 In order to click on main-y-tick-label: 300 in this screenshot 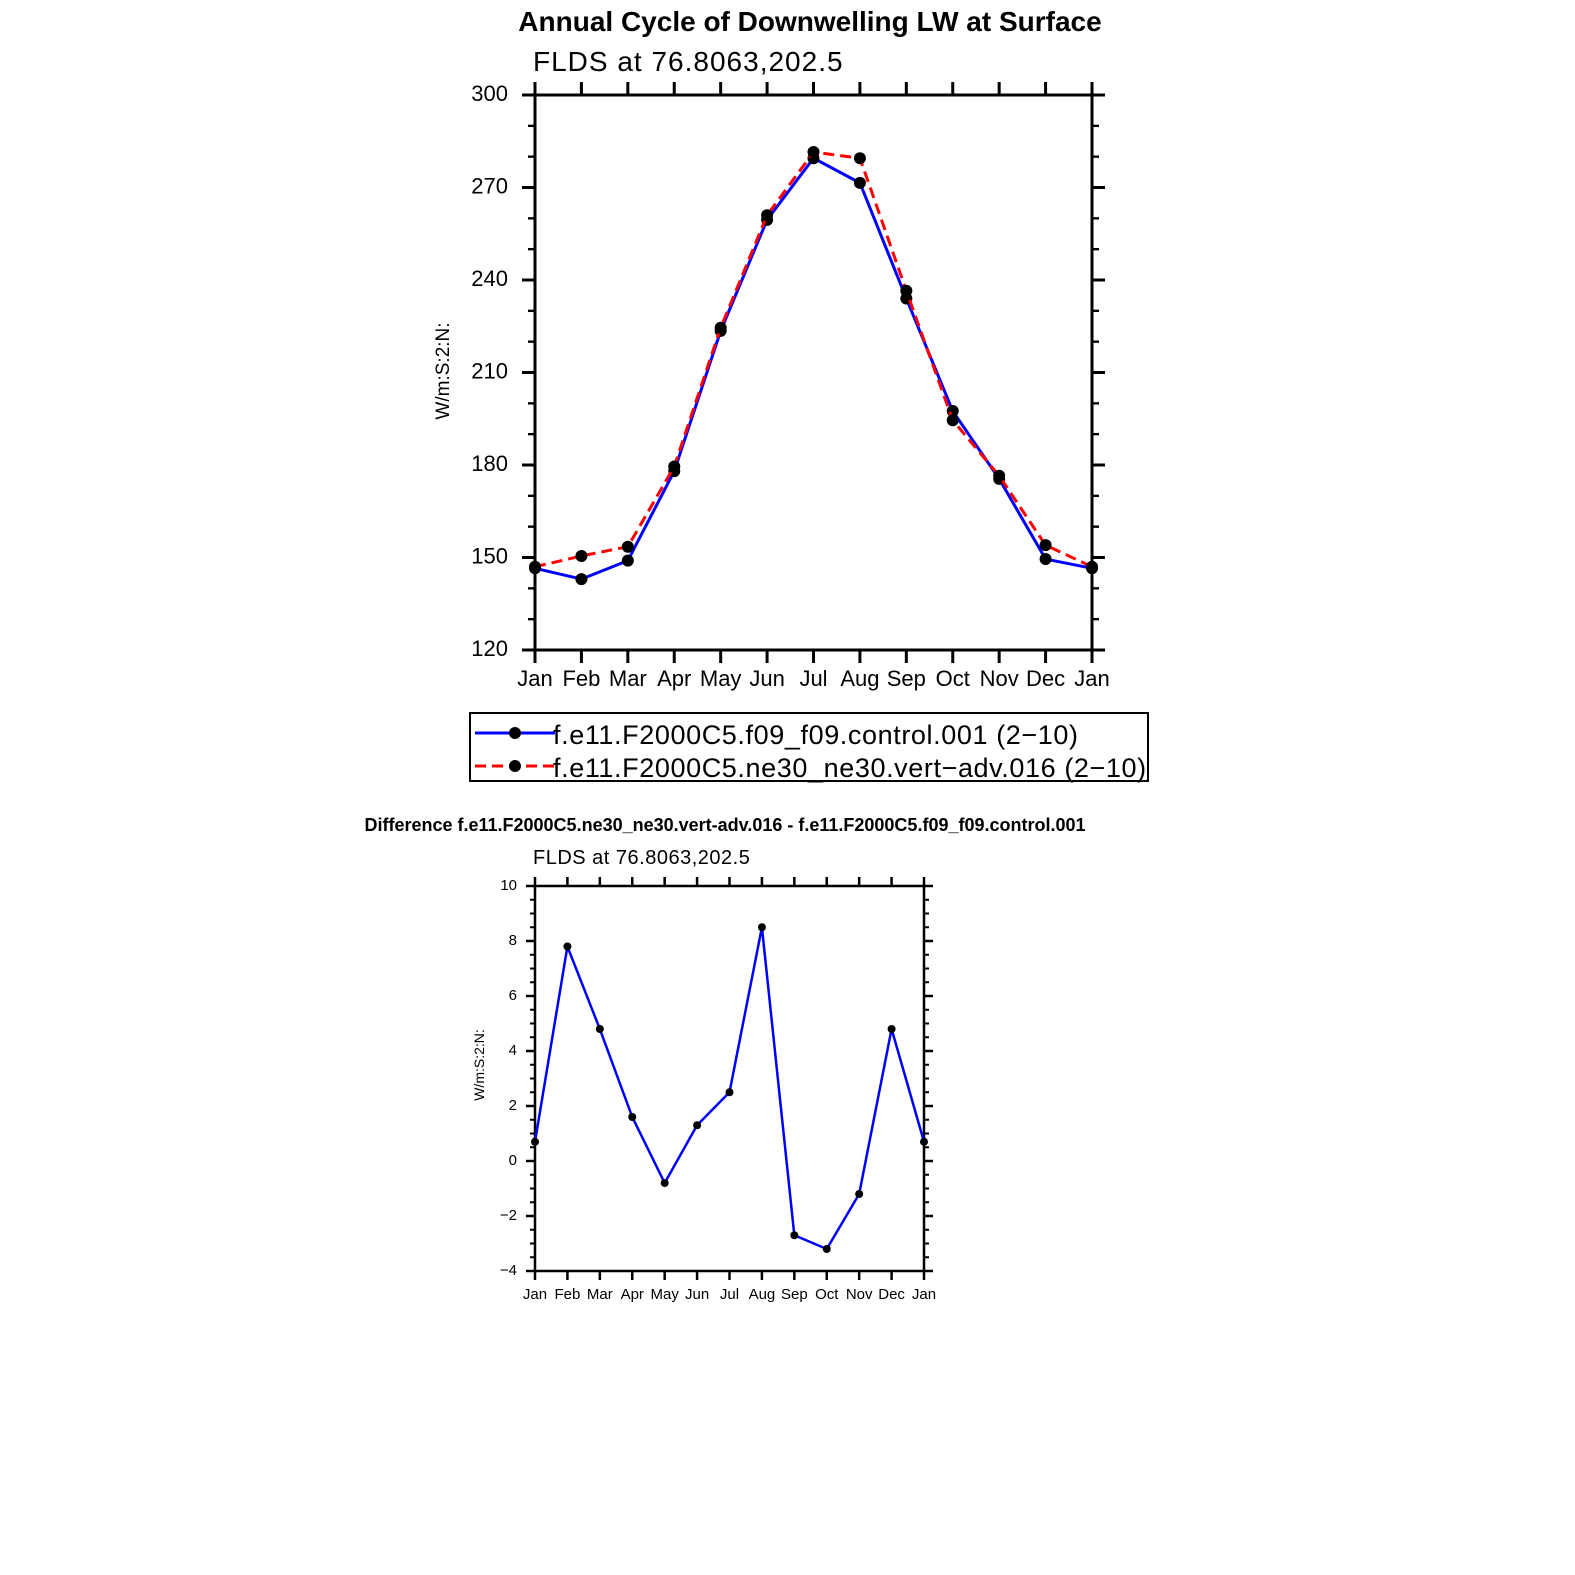, I will do `click(489, 93)`.